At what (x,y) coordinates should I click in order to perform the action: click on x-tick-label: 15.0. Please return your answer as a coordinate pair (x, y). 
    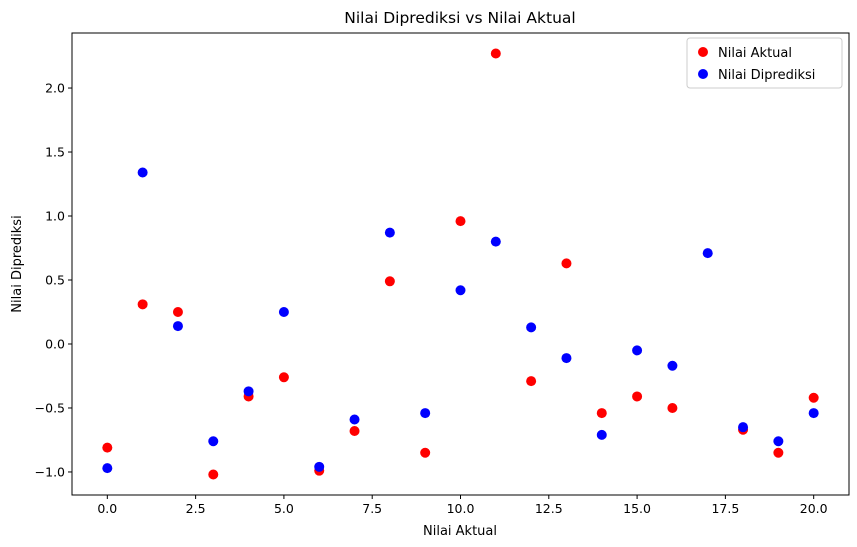
    Looking at the image, I should click on (637, 508).